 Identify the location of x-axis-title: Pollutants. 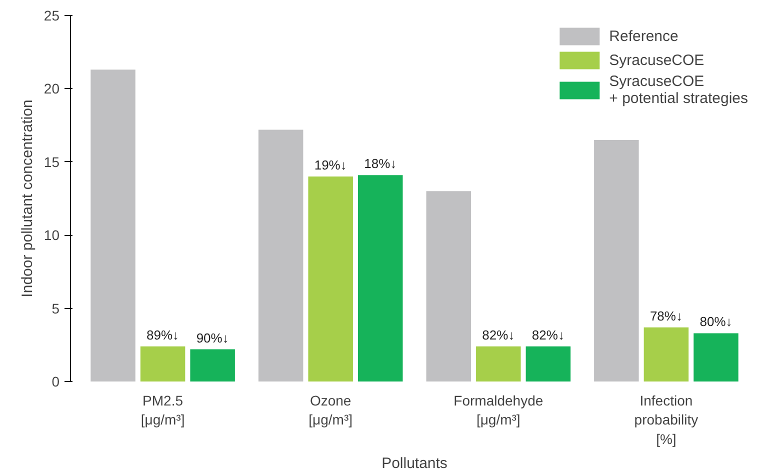
(415, 463).